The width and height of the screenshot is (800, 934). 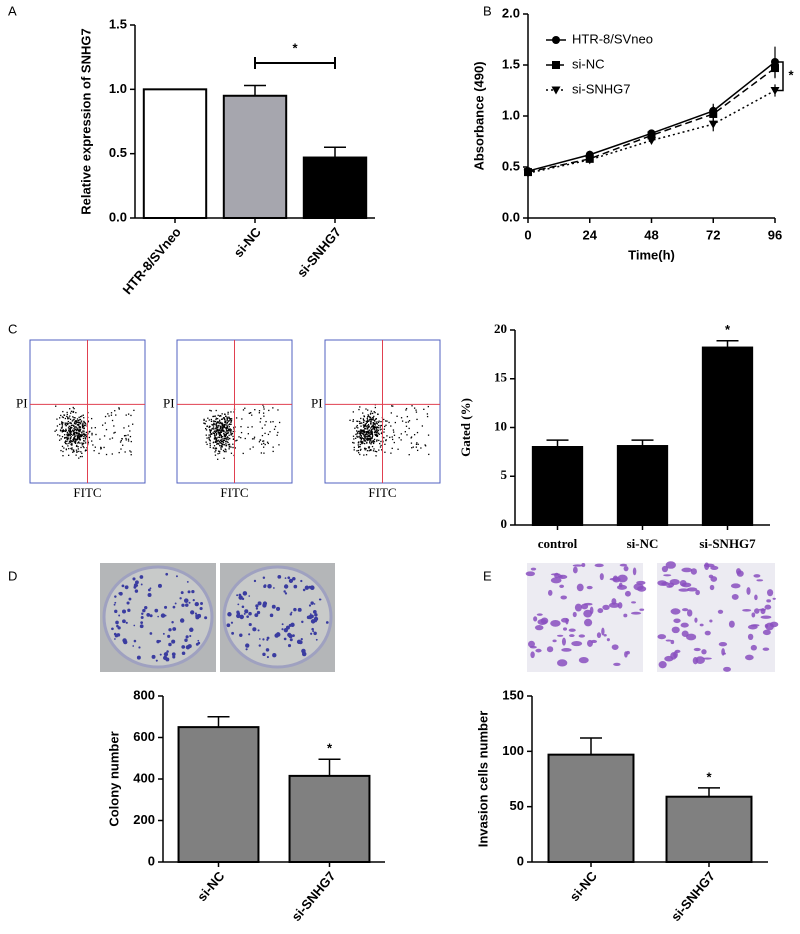 What do you see at coordinates (12, 575) in the screenshot?
I see `panel-label: D` at bounding box center [12, 575].